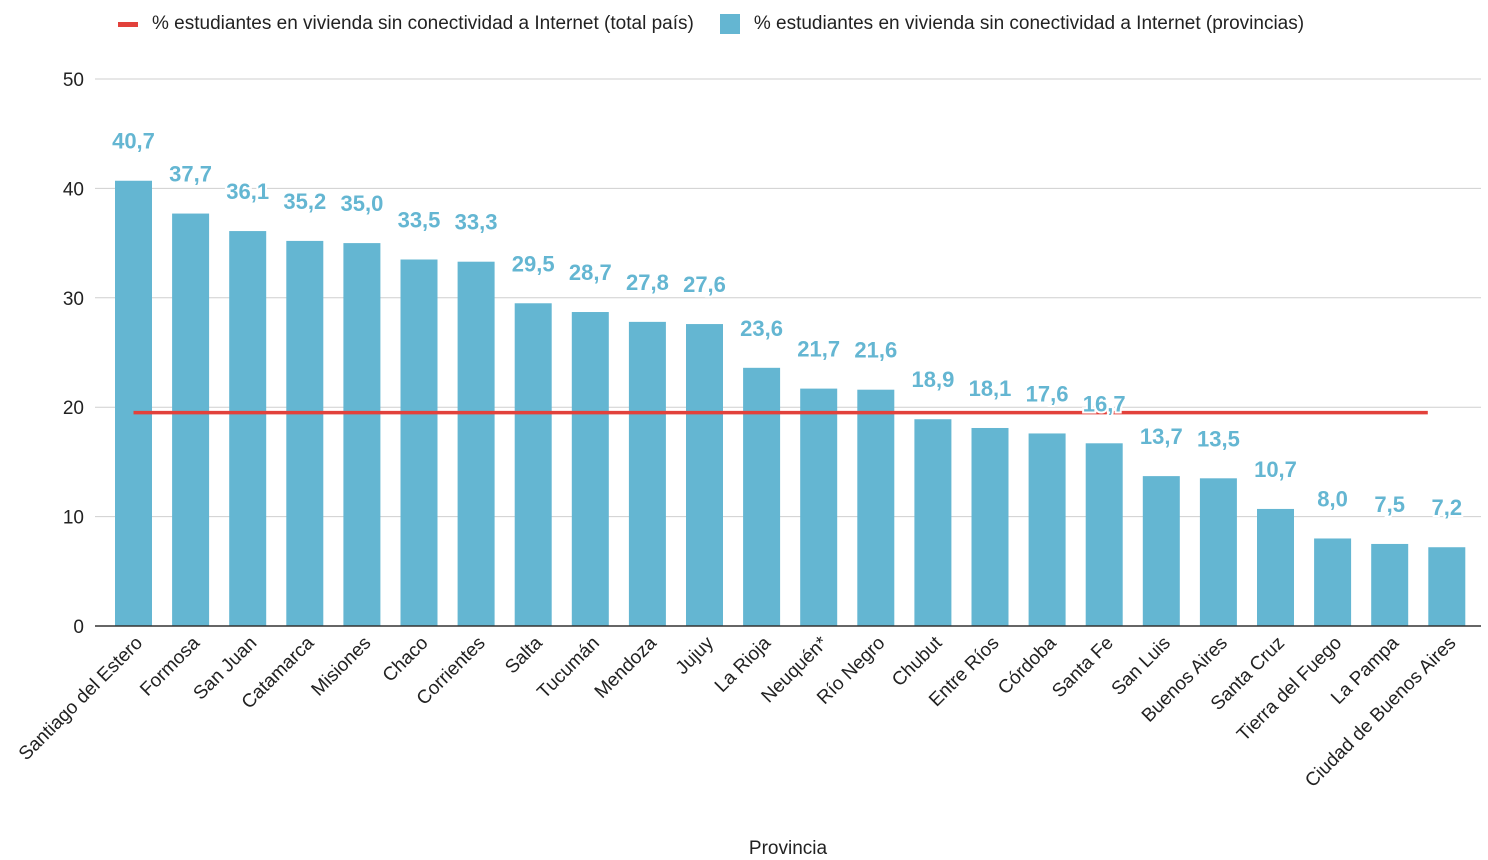 This screenshot has height=860, width=1488. I want to click on data-label: 16,7, so click(1104, 403).